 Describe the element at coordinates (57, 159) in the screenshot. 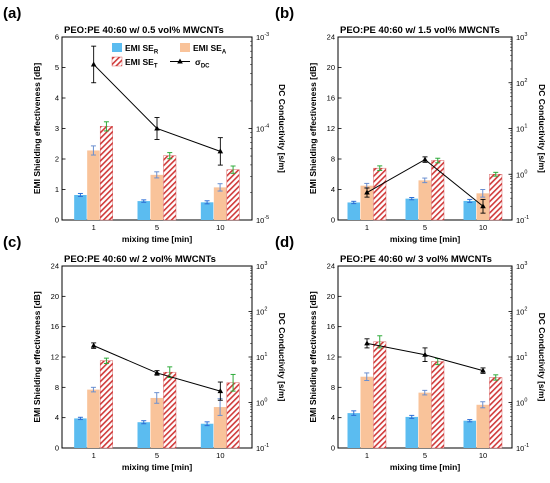

I see `y-tick-label: 2` at that location.